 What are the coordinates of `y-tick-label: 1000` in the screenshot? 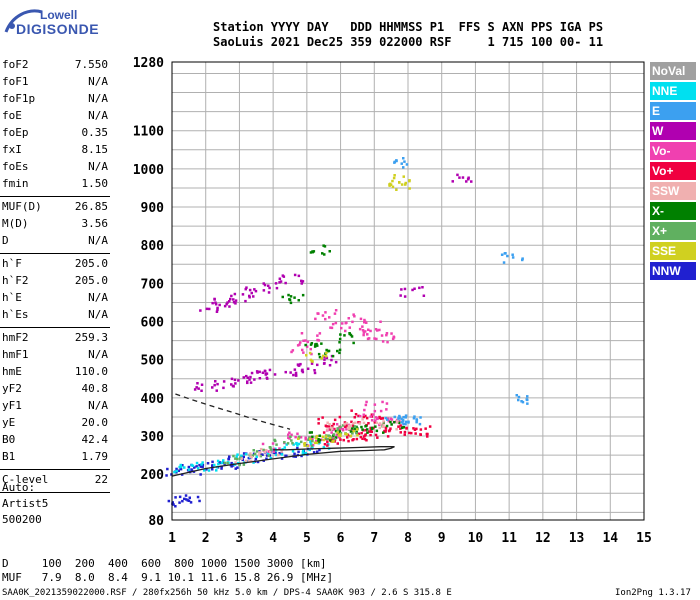 It's located at (148, 170).